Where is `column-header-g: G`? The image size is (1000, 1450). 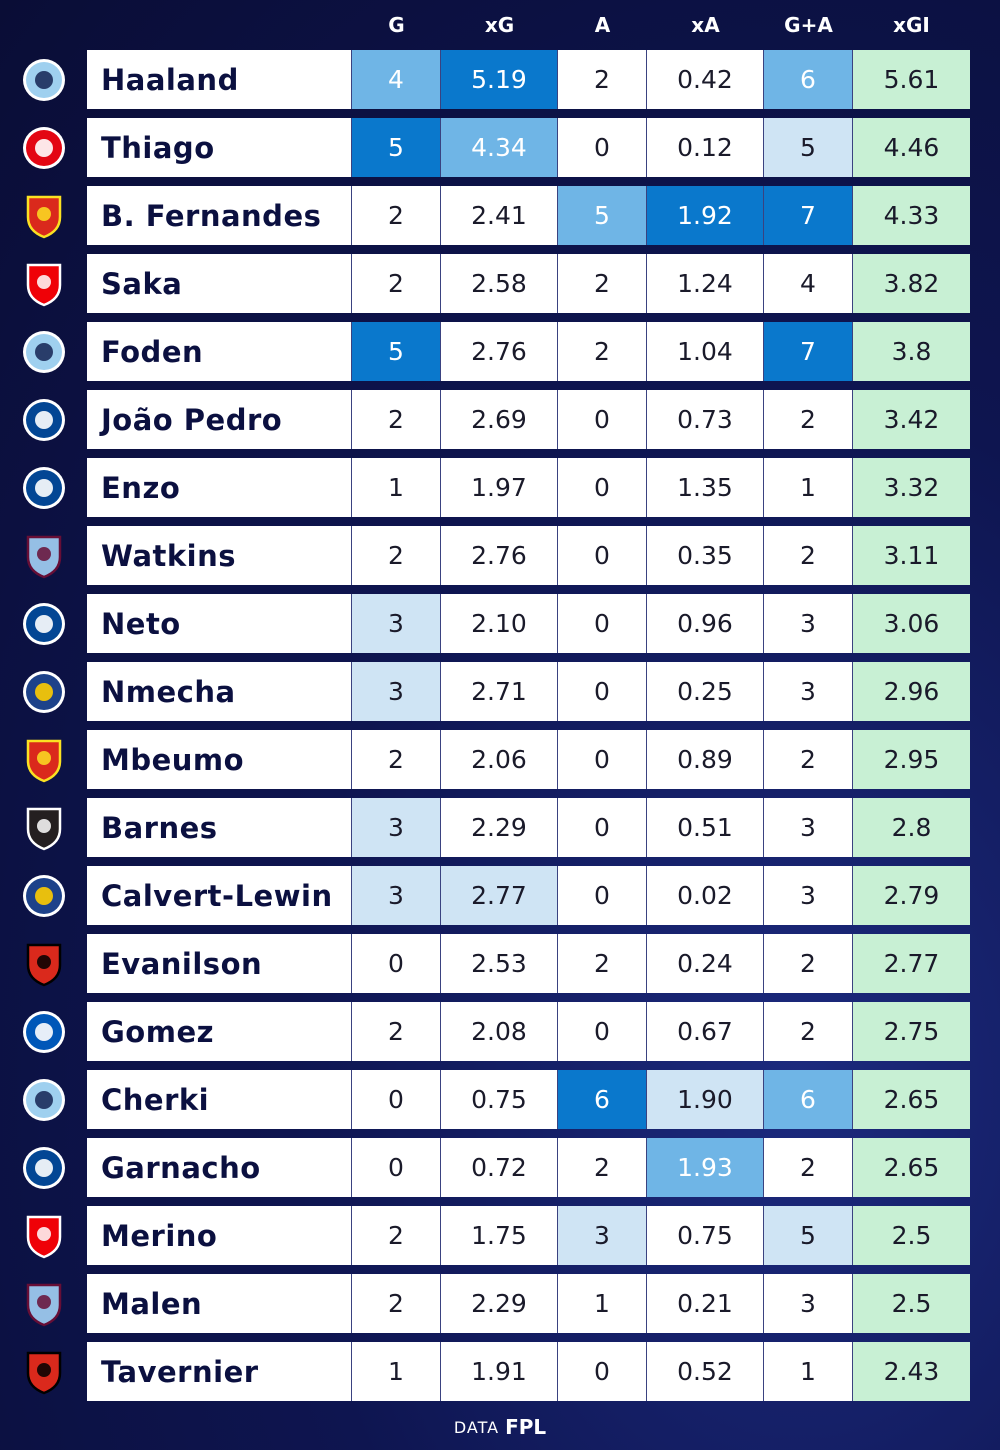
column-header-g: G is located at coordinates (396, 25).